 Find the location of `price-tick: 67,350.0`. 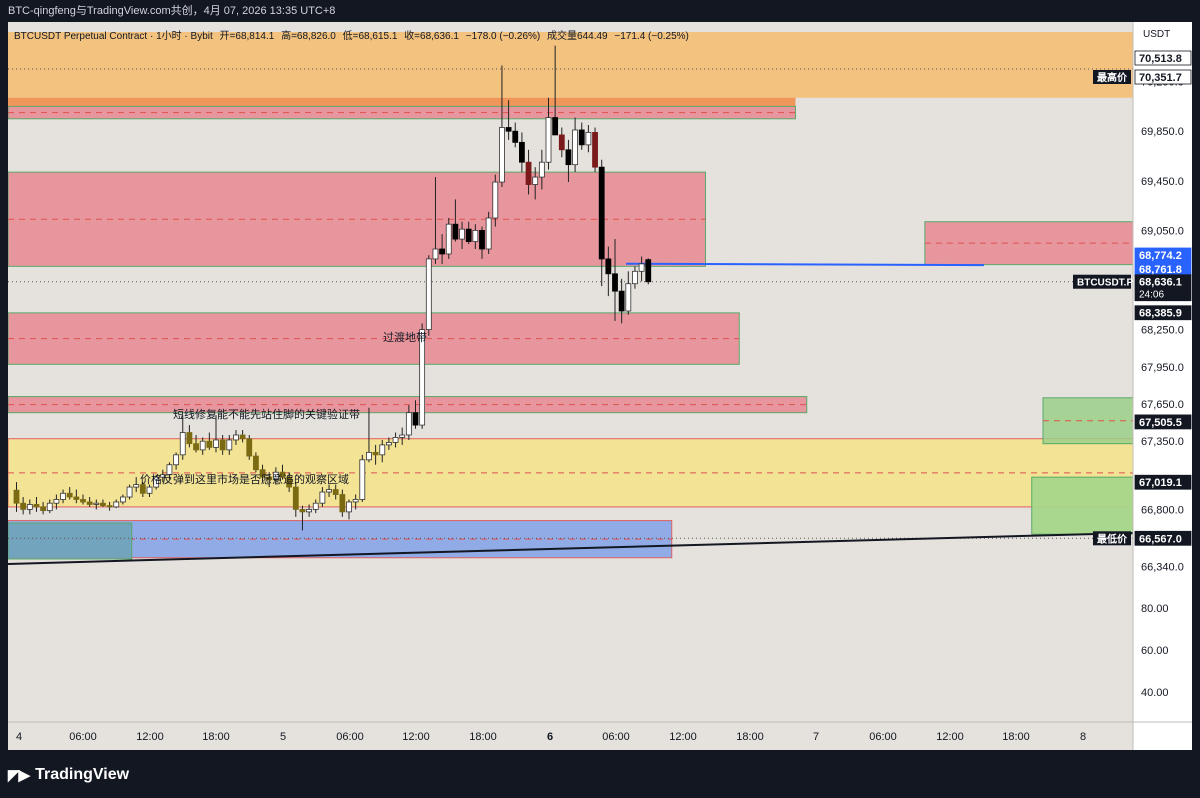

price-tick: 67,350.0 is located at coordinates (1162, 442).